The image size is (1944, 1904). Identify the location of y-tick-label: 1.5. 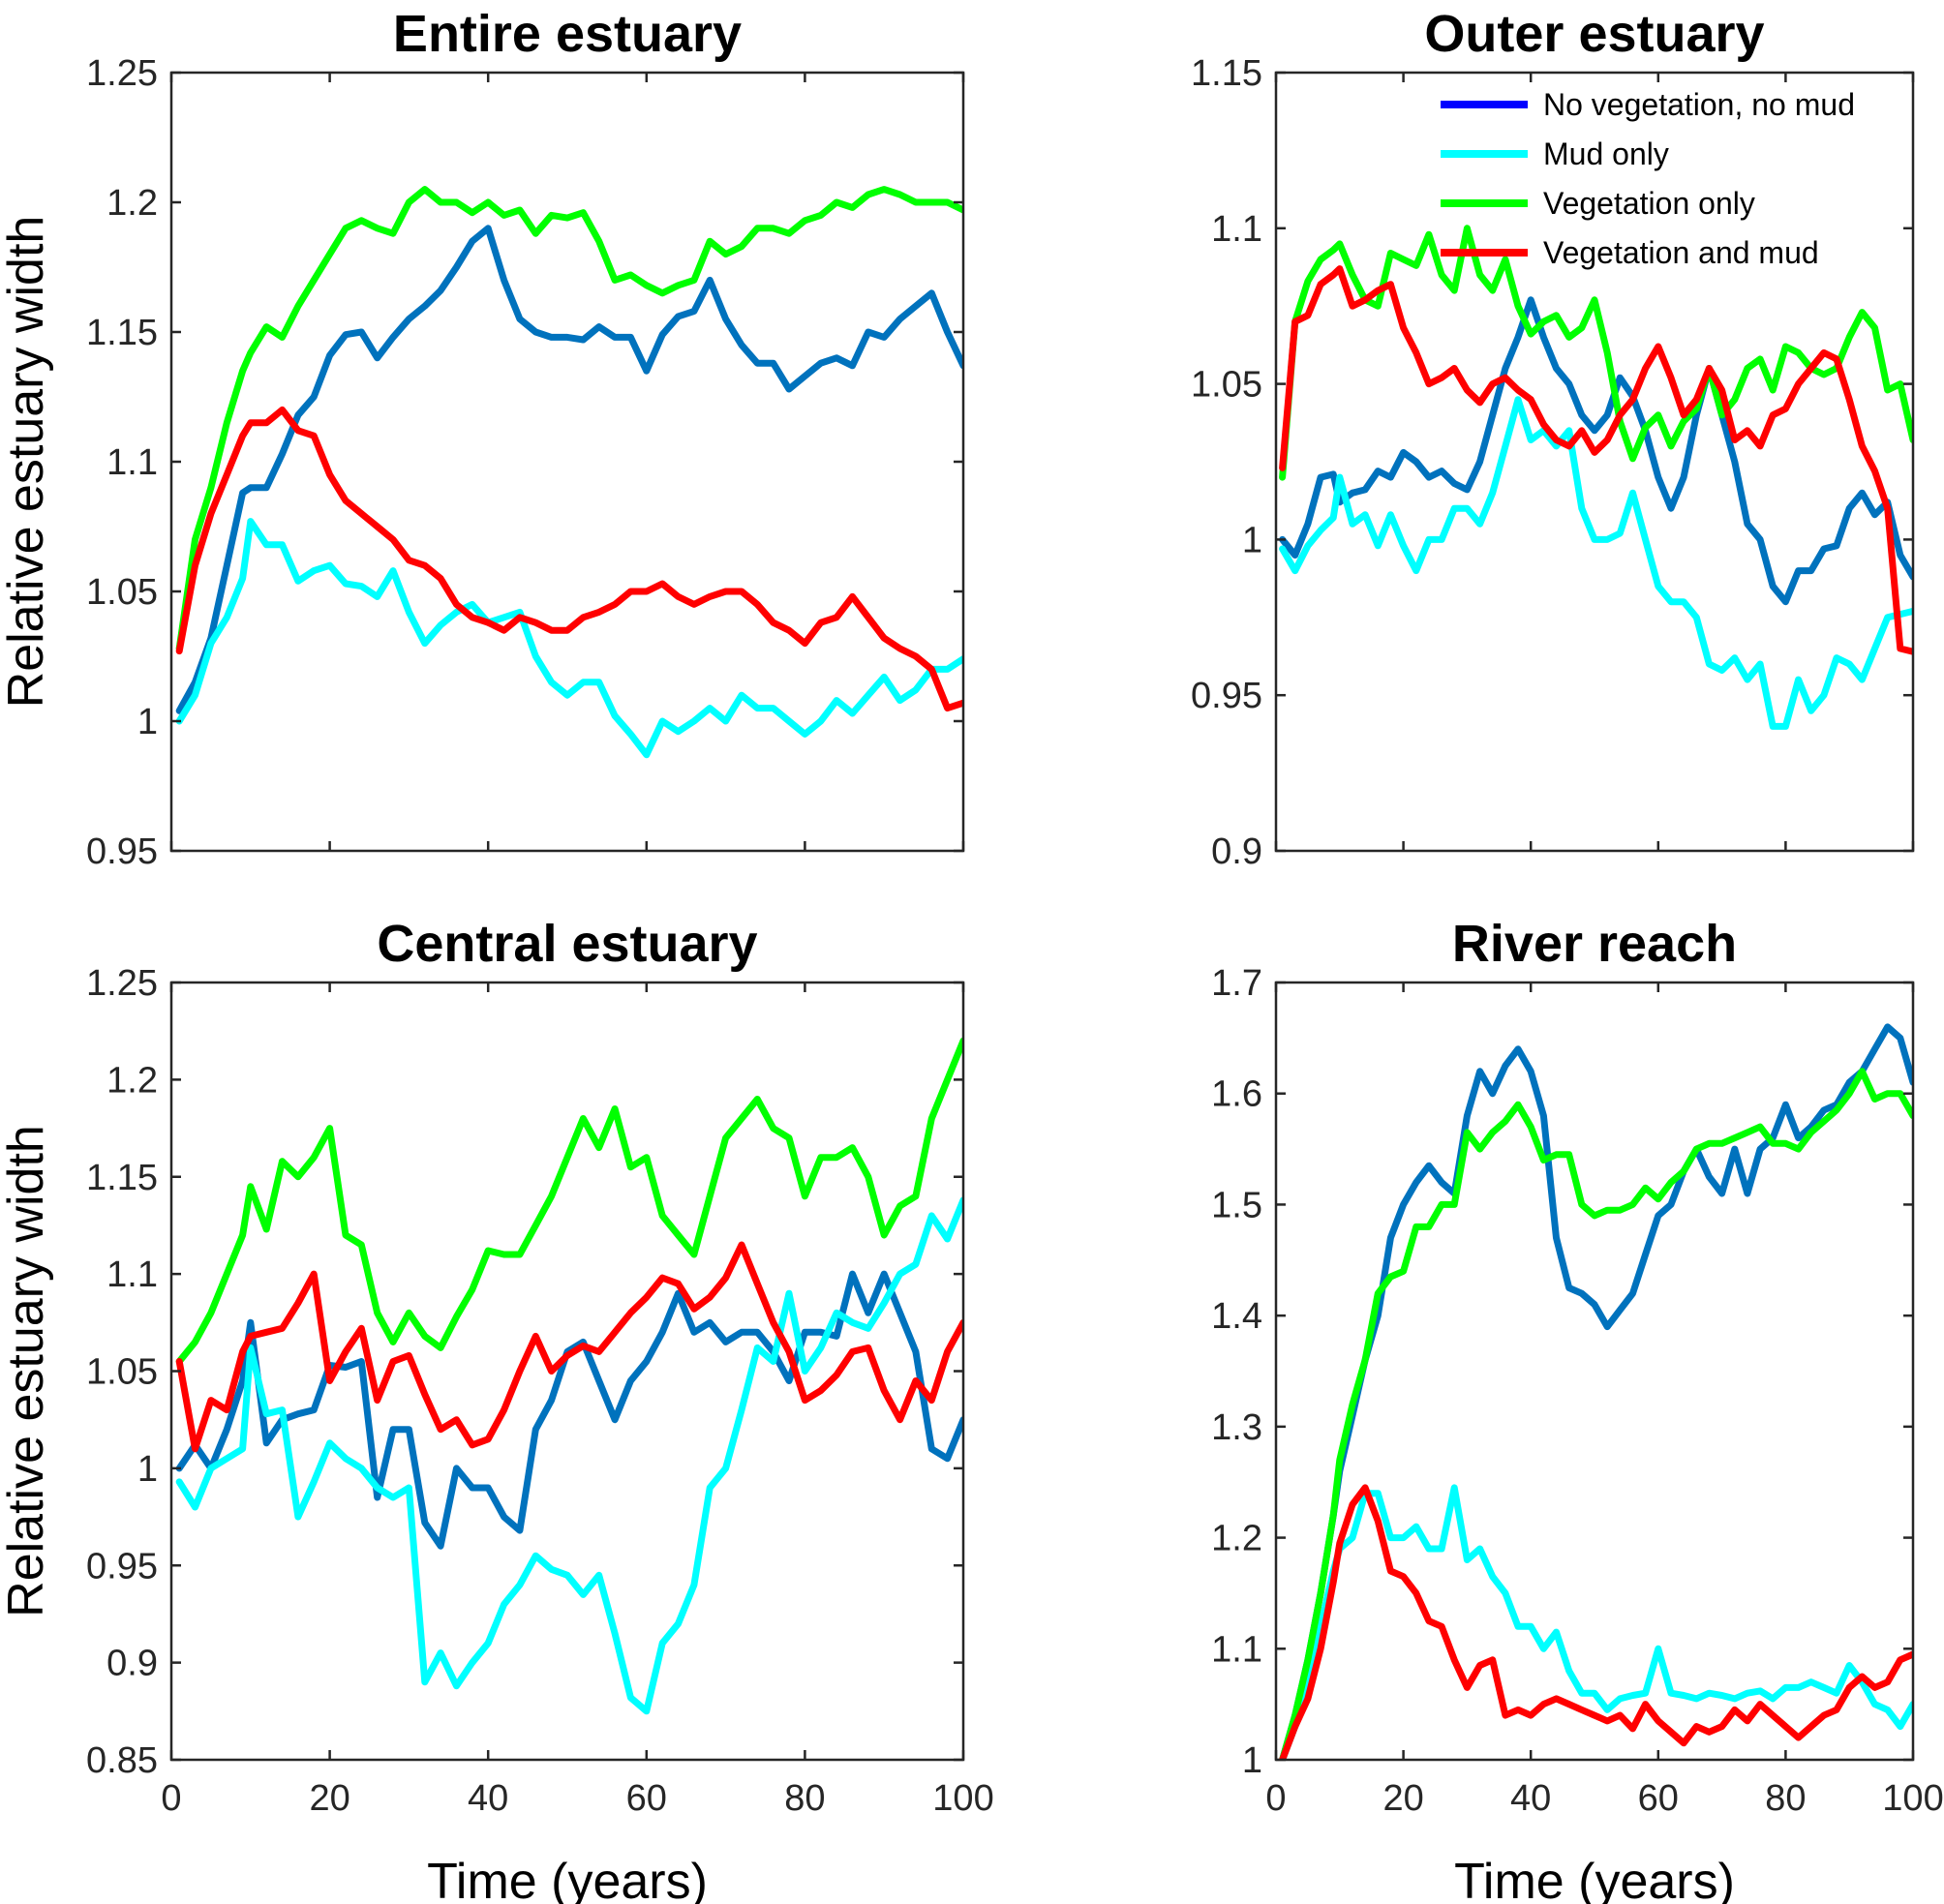
(1236, 1205).